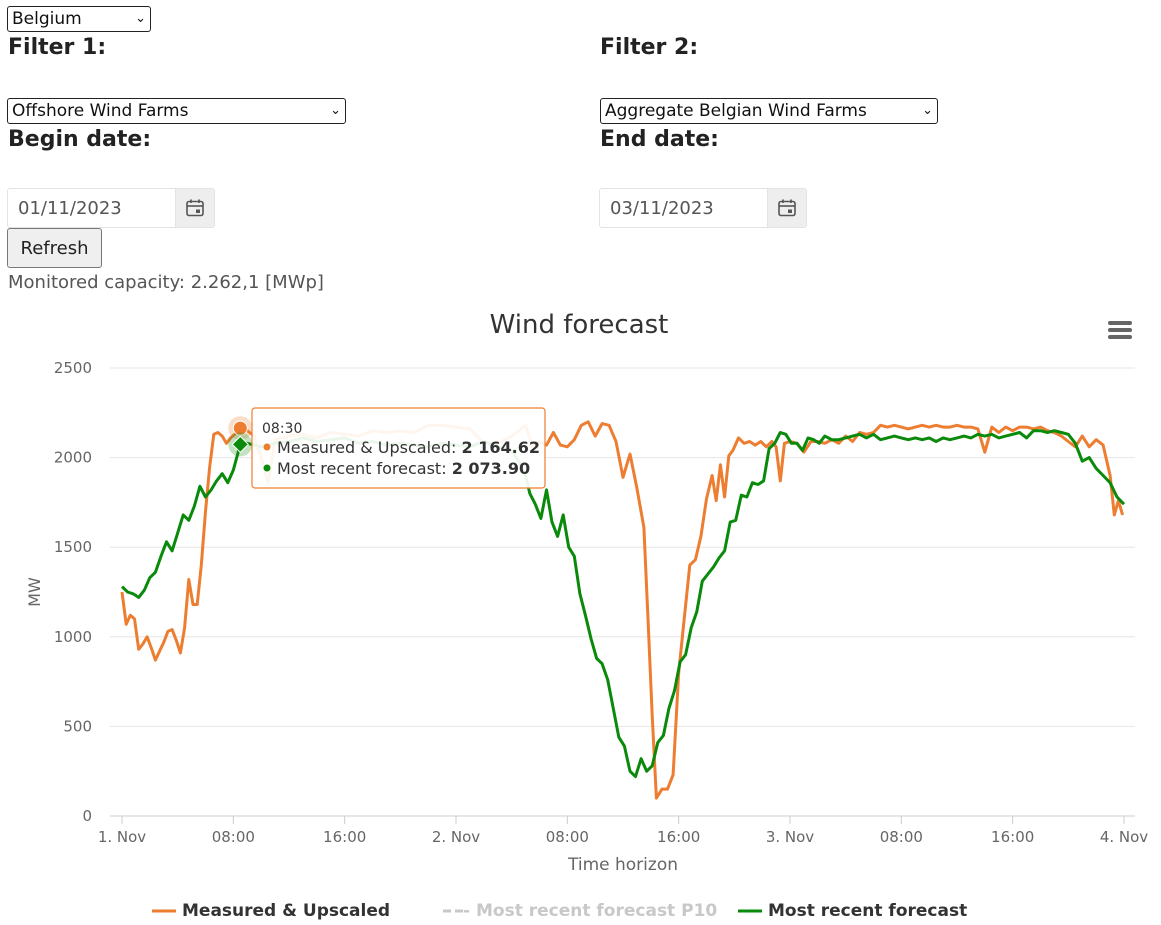 The height and width of the screenshot is (925, 1161). I want to click on end-date-input: 03/11/2023, so click(703, 208).